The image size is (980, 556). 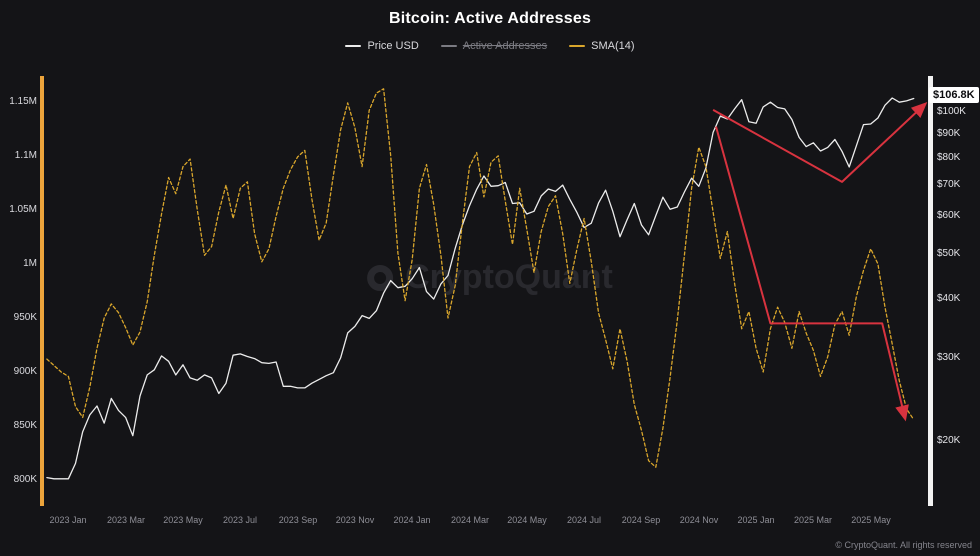 I want to click on chart-title: Bitcoin: Active Addresses, so click(x=490, y=18).